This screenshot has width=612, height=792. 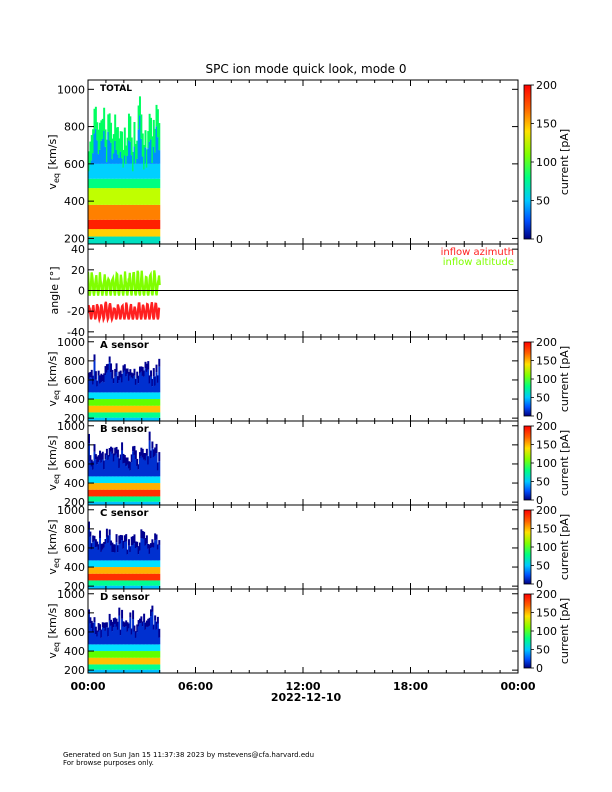 What do you see at coordinates (74, 127) in the screenshot?
I see `y-tick-label: 800` at bounding box center [74, 127].